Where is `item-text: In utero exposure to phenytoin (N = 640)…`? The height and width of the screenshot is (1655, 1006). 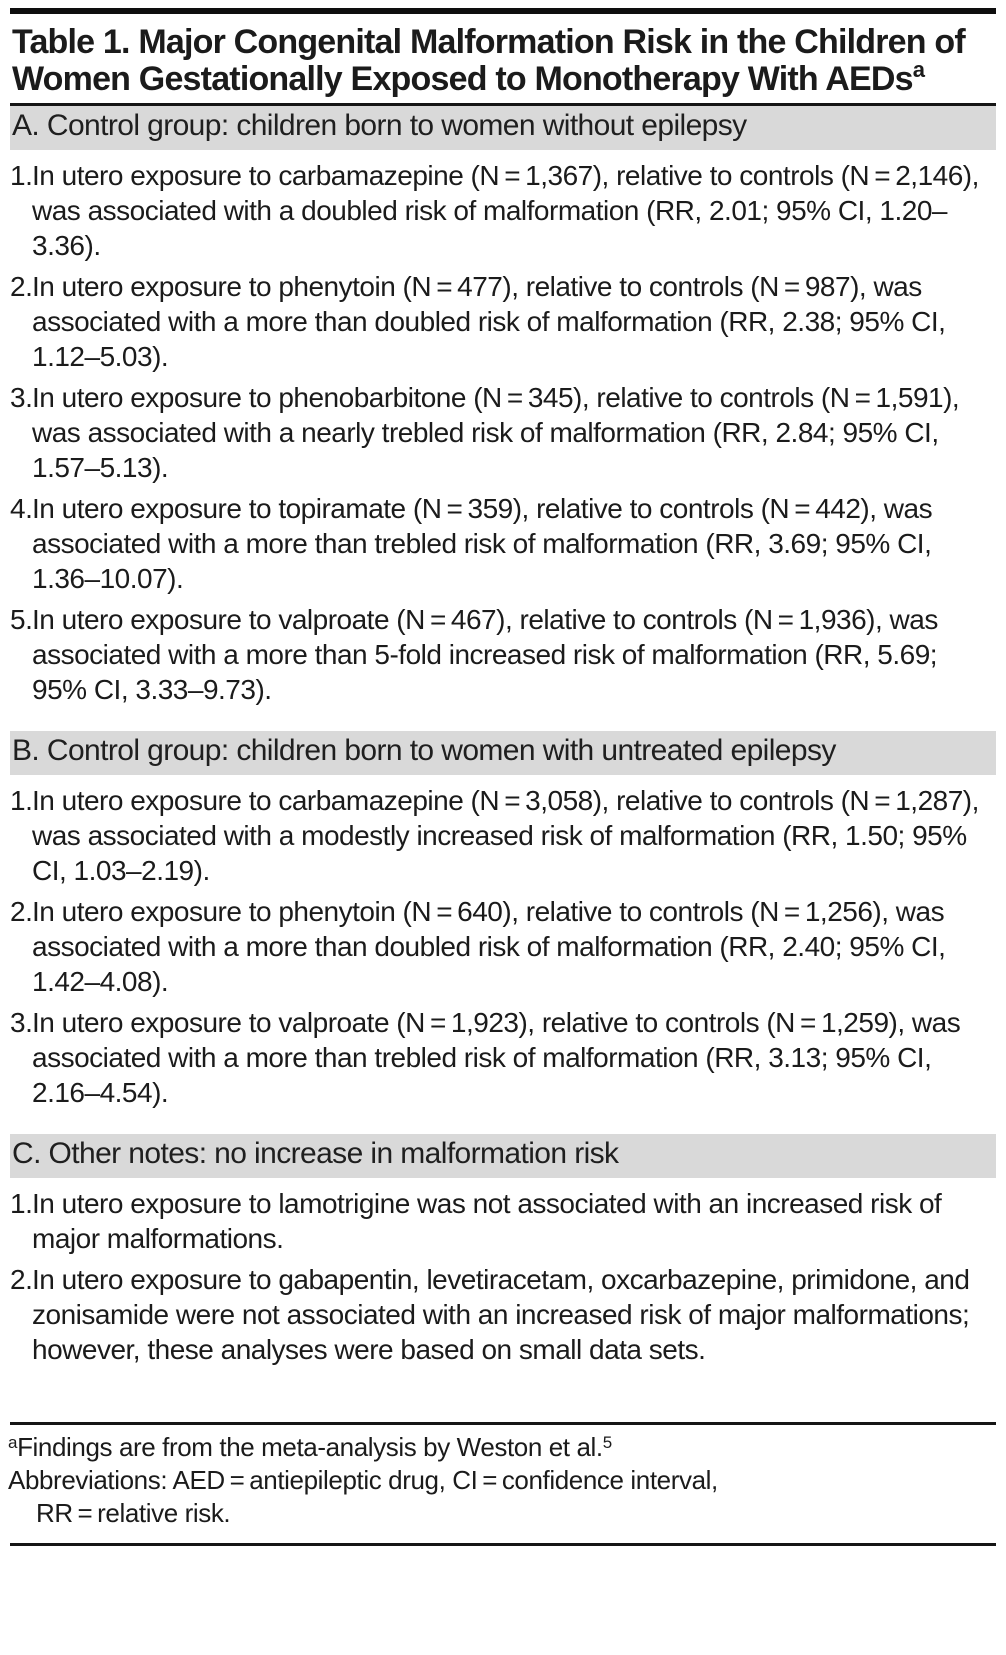
item-text: In utero exposure to phenytoin (N = 640)… is located at coordinates (489, 946).